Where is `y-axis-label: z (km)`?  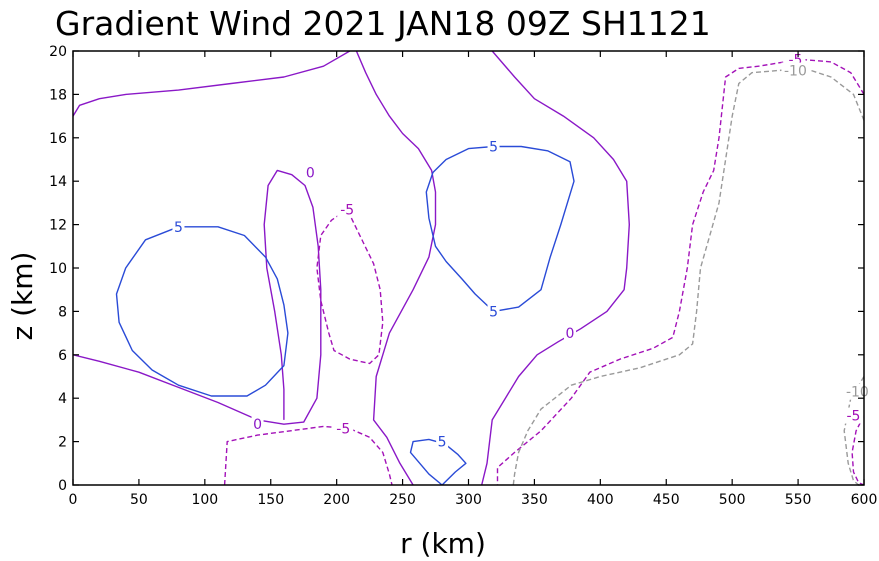
y-axis-label: z (km) is located at coordinates (22, 296).